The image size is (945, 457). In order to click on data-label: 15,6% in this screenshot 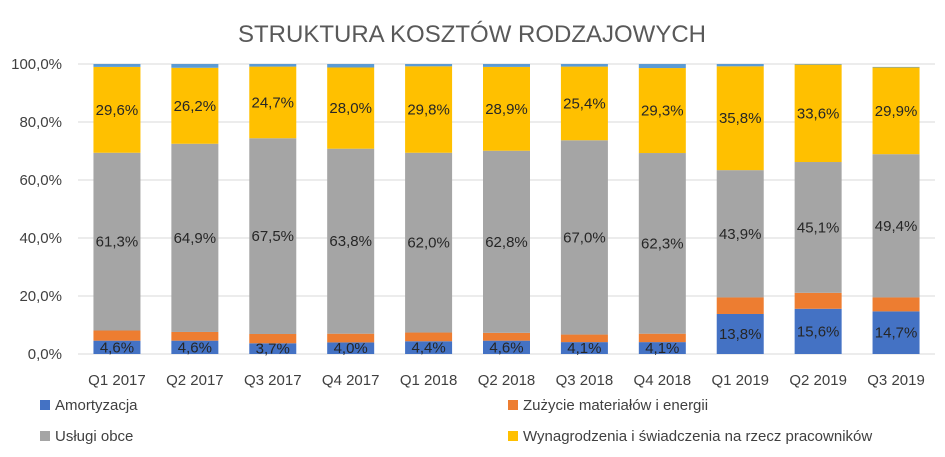, I will do `click(818, 331)`.